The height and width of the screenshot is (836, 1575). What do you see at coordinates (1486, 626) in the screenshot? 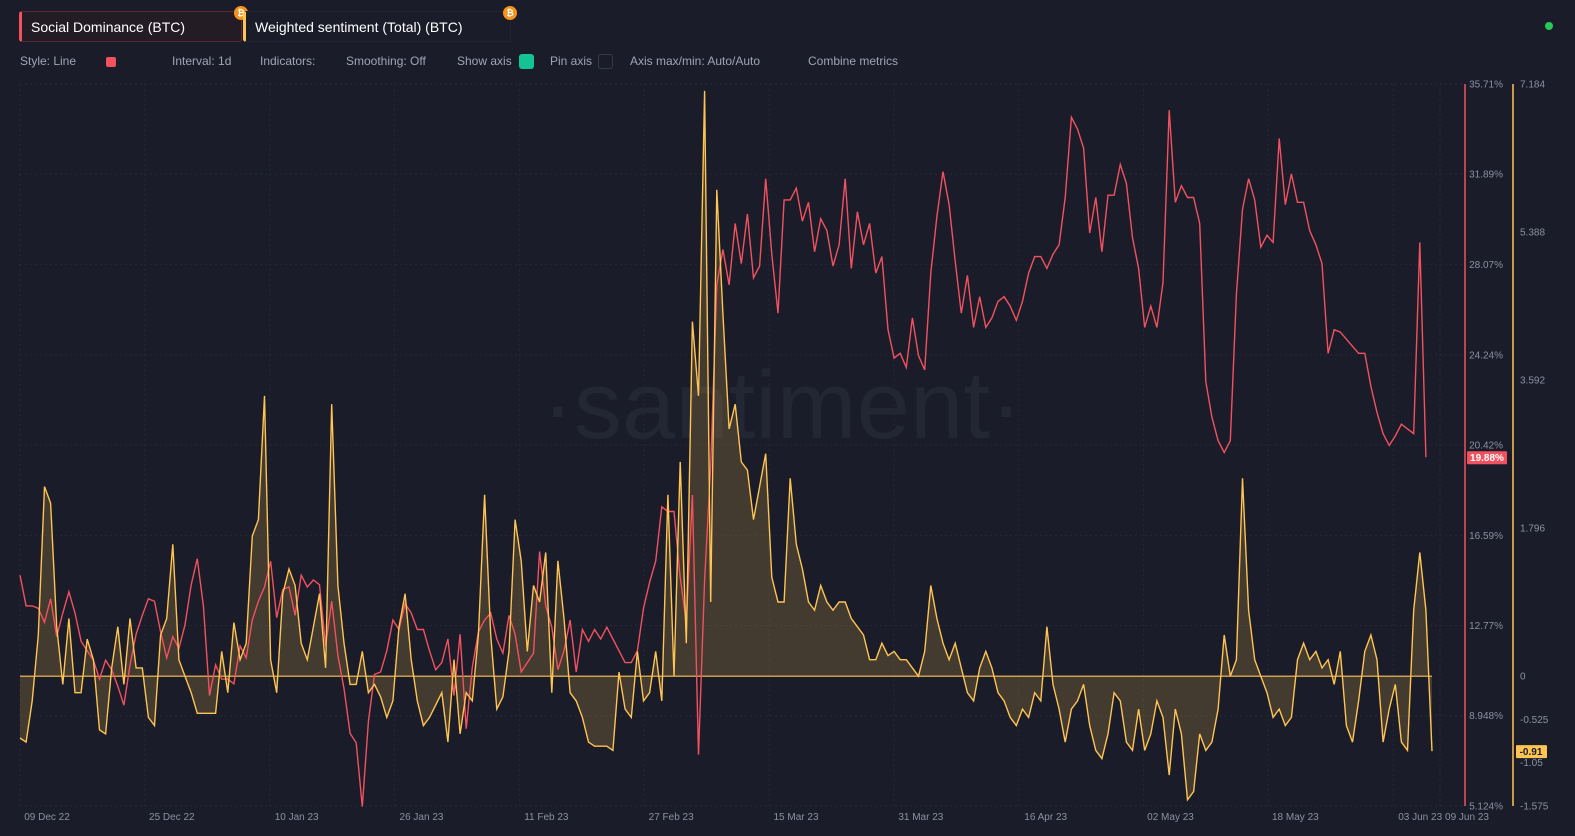
I see `y-tick-label: 12.77%` at bounding box center [1486, 626].